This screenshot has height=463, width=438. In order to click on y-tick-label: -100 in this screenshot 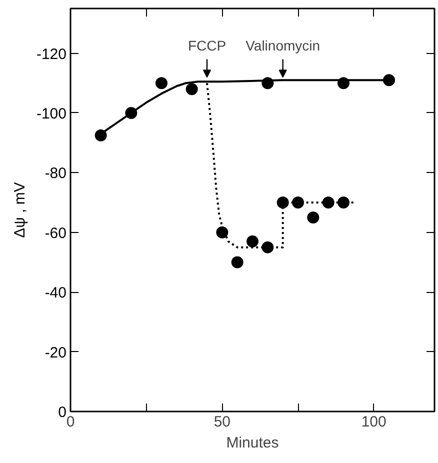, I will do `click(51, 113)`.